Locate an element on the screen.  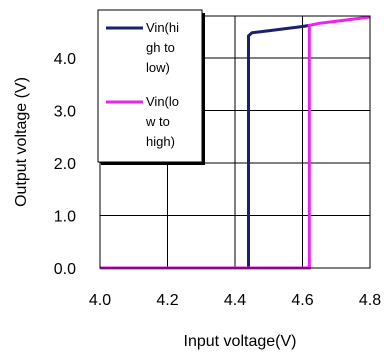
legend-label-1: gh to is located at coordinates (160, 47).